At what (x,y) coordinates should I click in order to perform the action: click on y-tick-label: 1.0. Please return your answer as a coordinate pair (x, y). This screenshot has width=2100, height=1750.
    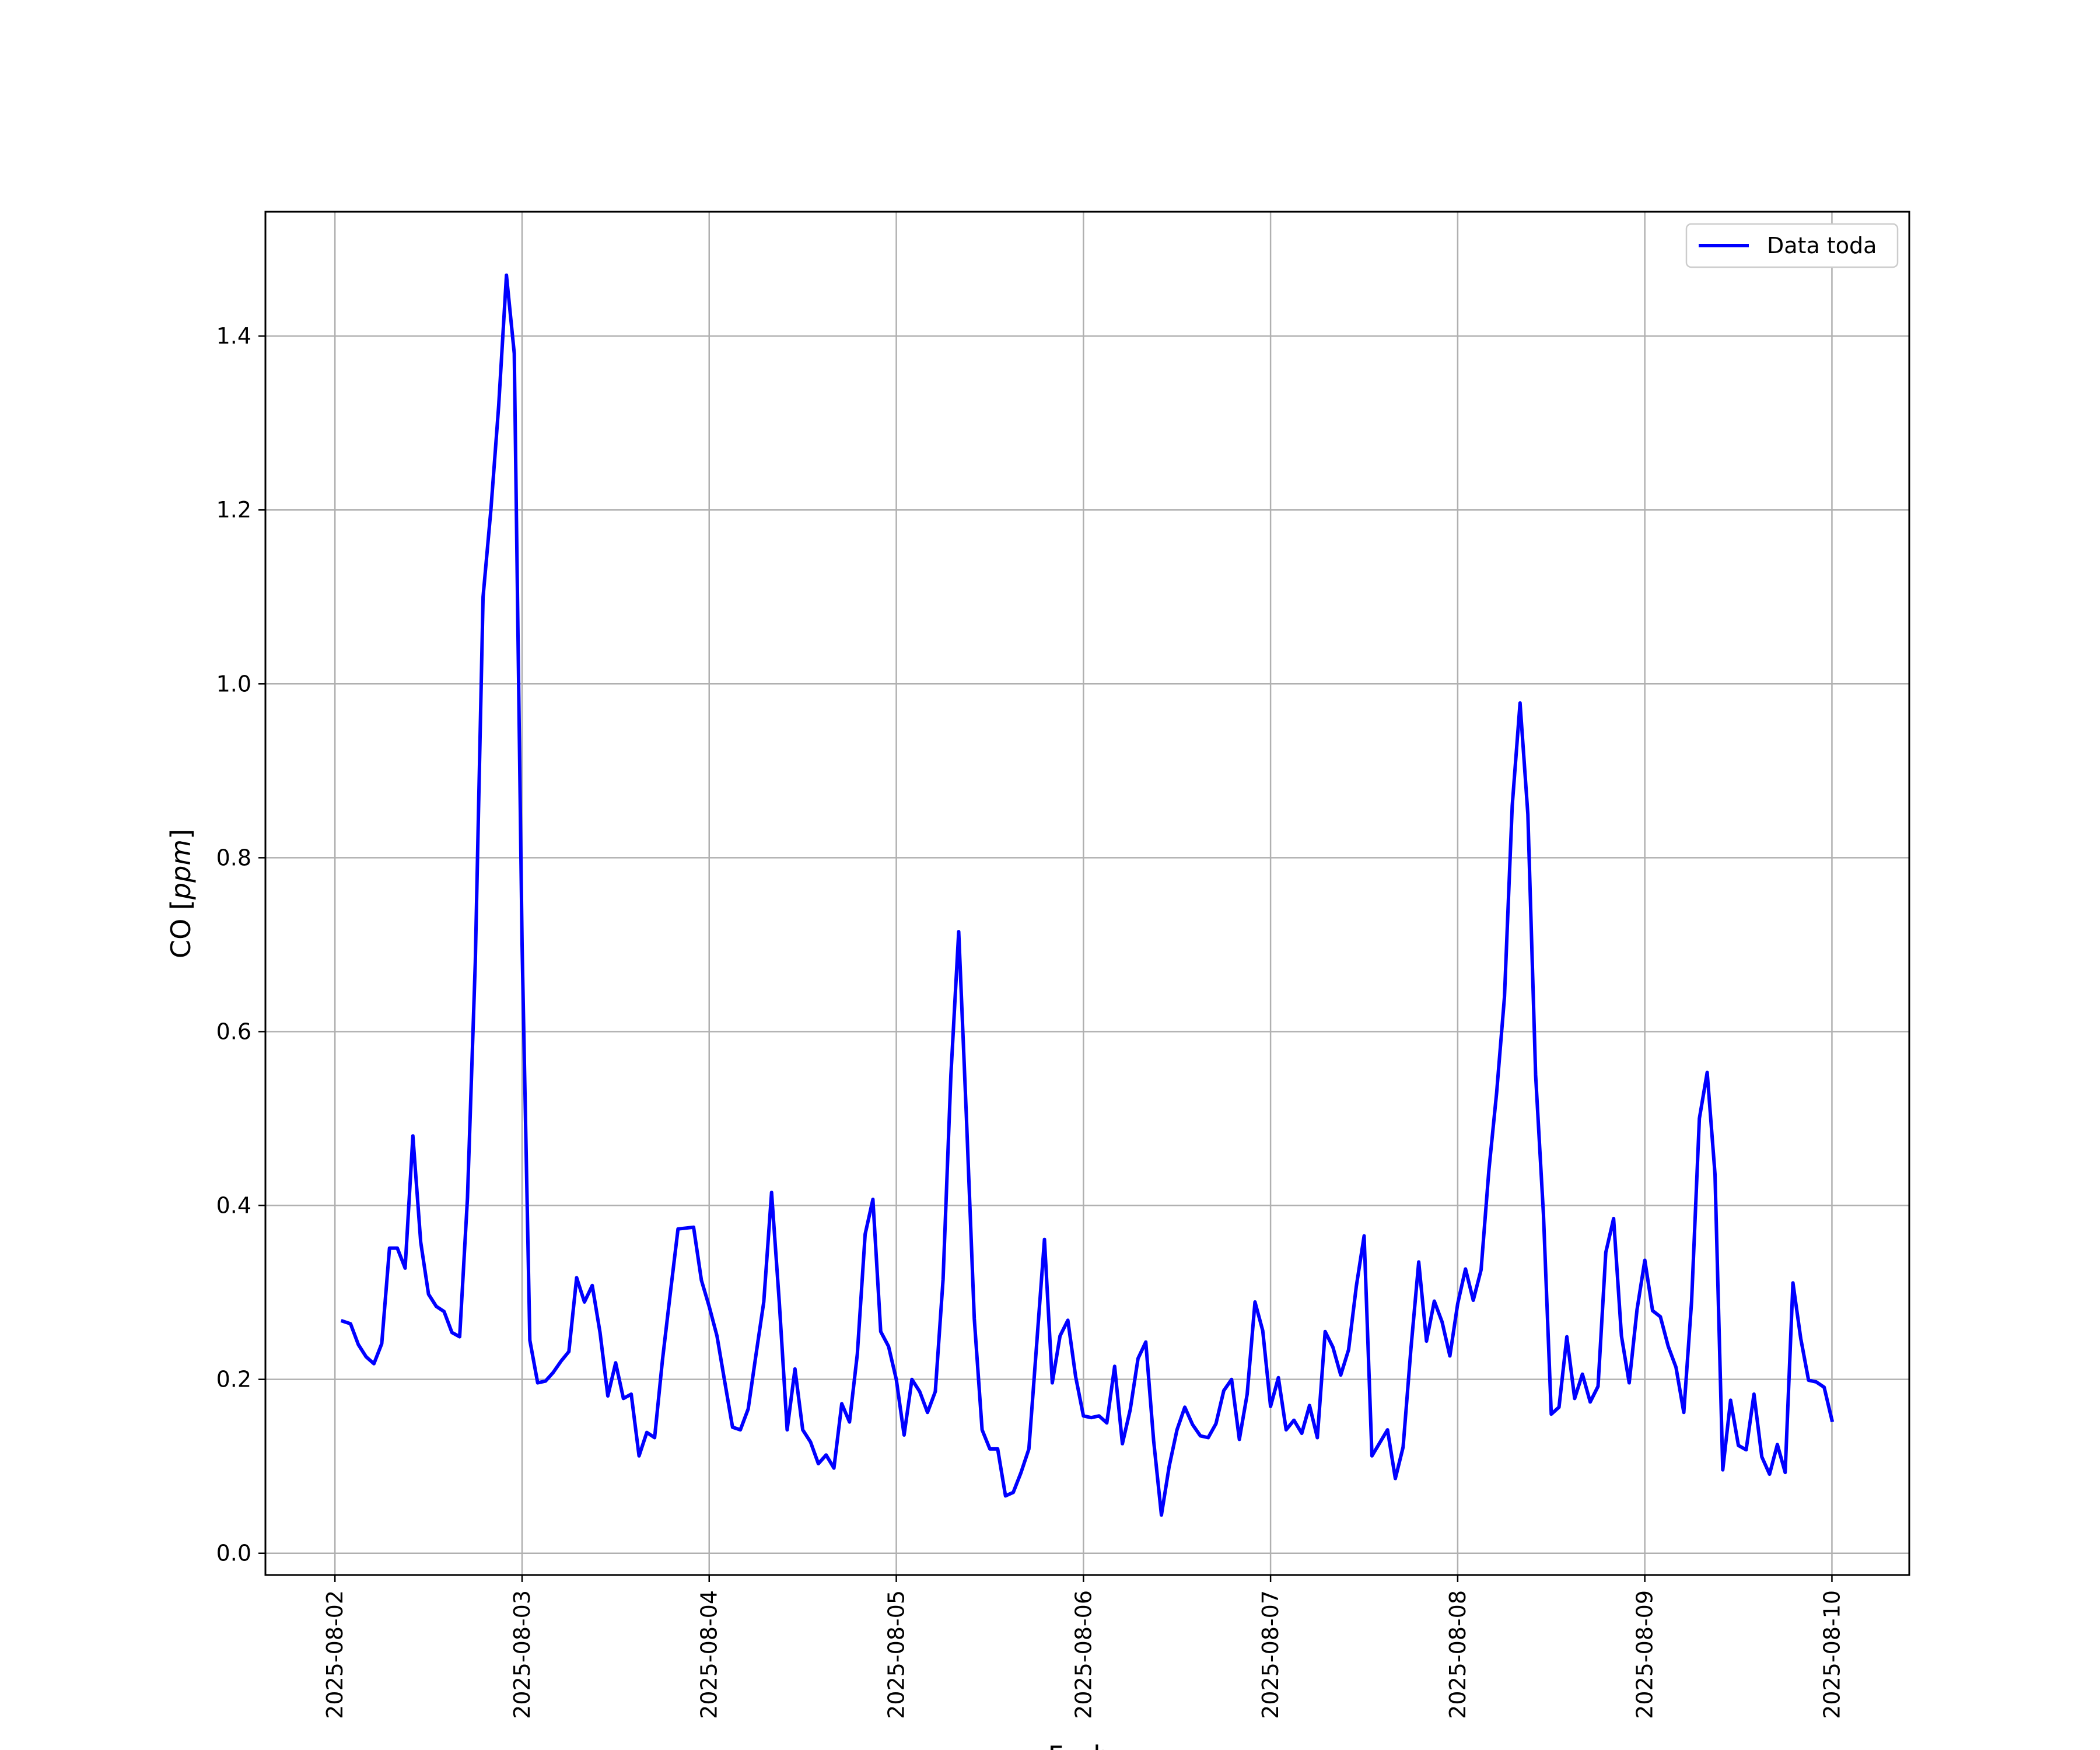
    Looking at the image, I should click on (233, 683).